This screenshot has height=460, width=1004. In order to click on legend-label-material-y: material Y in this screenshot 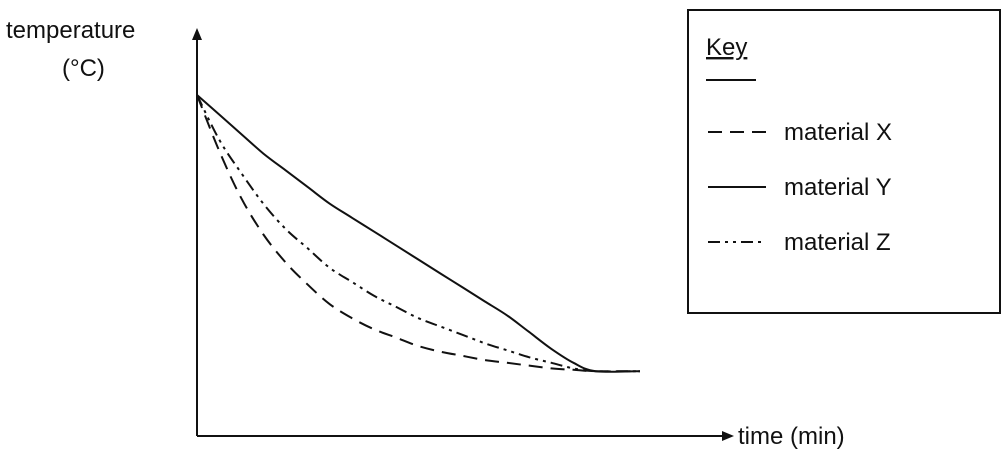, I will do `click(838, 187)`.